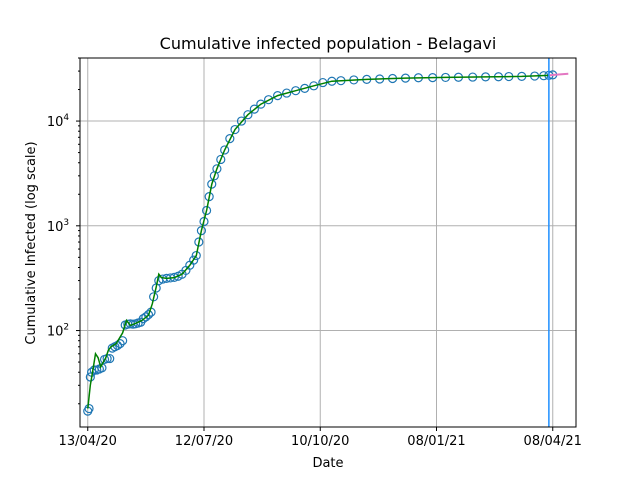 This screenshot has width=640, height=485. I want to click on y-axis-title: Cumulative Infected (log scale), so click(31, 242).